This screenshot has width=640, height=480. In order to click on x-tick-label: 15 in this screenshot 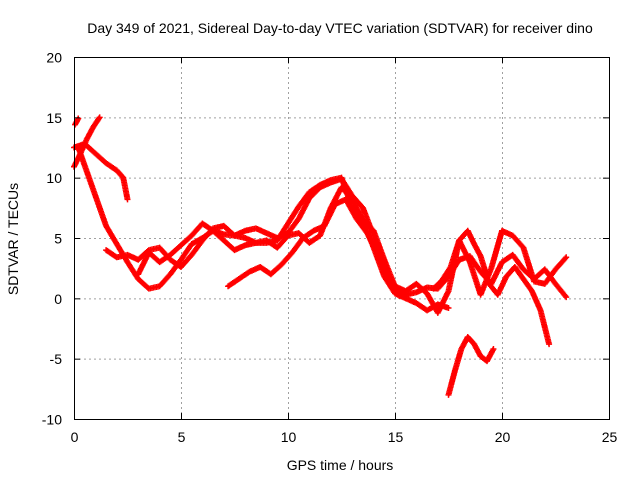, I will do `click(396, 437)`.